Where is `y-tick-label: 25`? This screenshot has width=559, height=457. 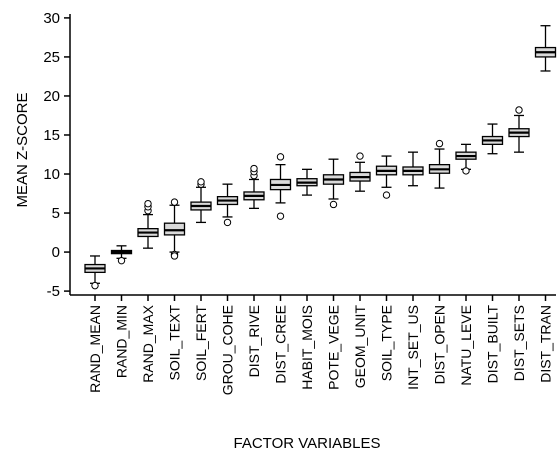
y-tick-label: 25 is located at coordinates (51, 57).